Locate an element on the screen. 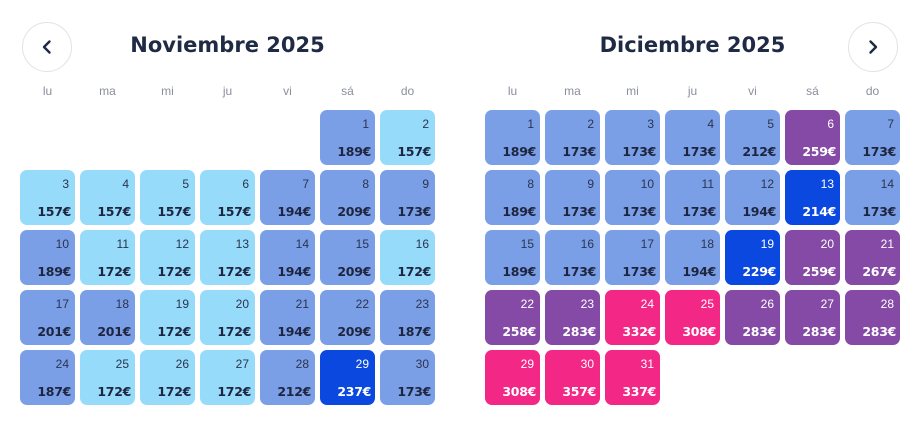 The width and height of the screenshot is (916, 430). day-cell: 30 357€ is located at coordinates (572, 377).